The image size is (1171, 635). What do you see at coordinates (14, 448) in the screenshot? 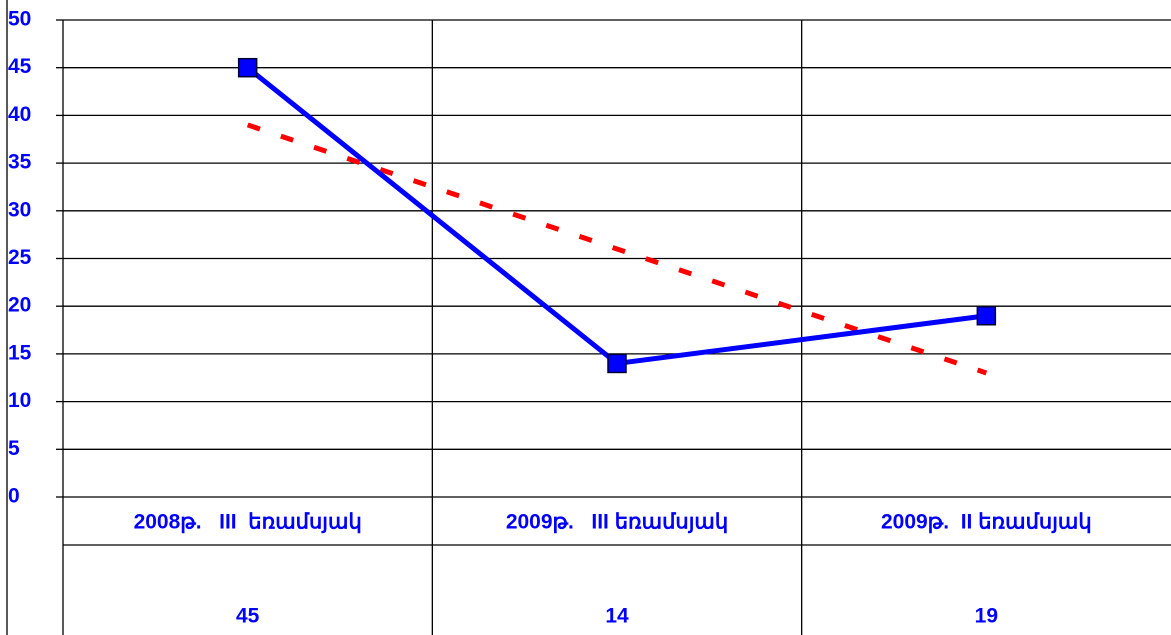
I see `y-tick-label: 5` at bounding box center [14, 448].